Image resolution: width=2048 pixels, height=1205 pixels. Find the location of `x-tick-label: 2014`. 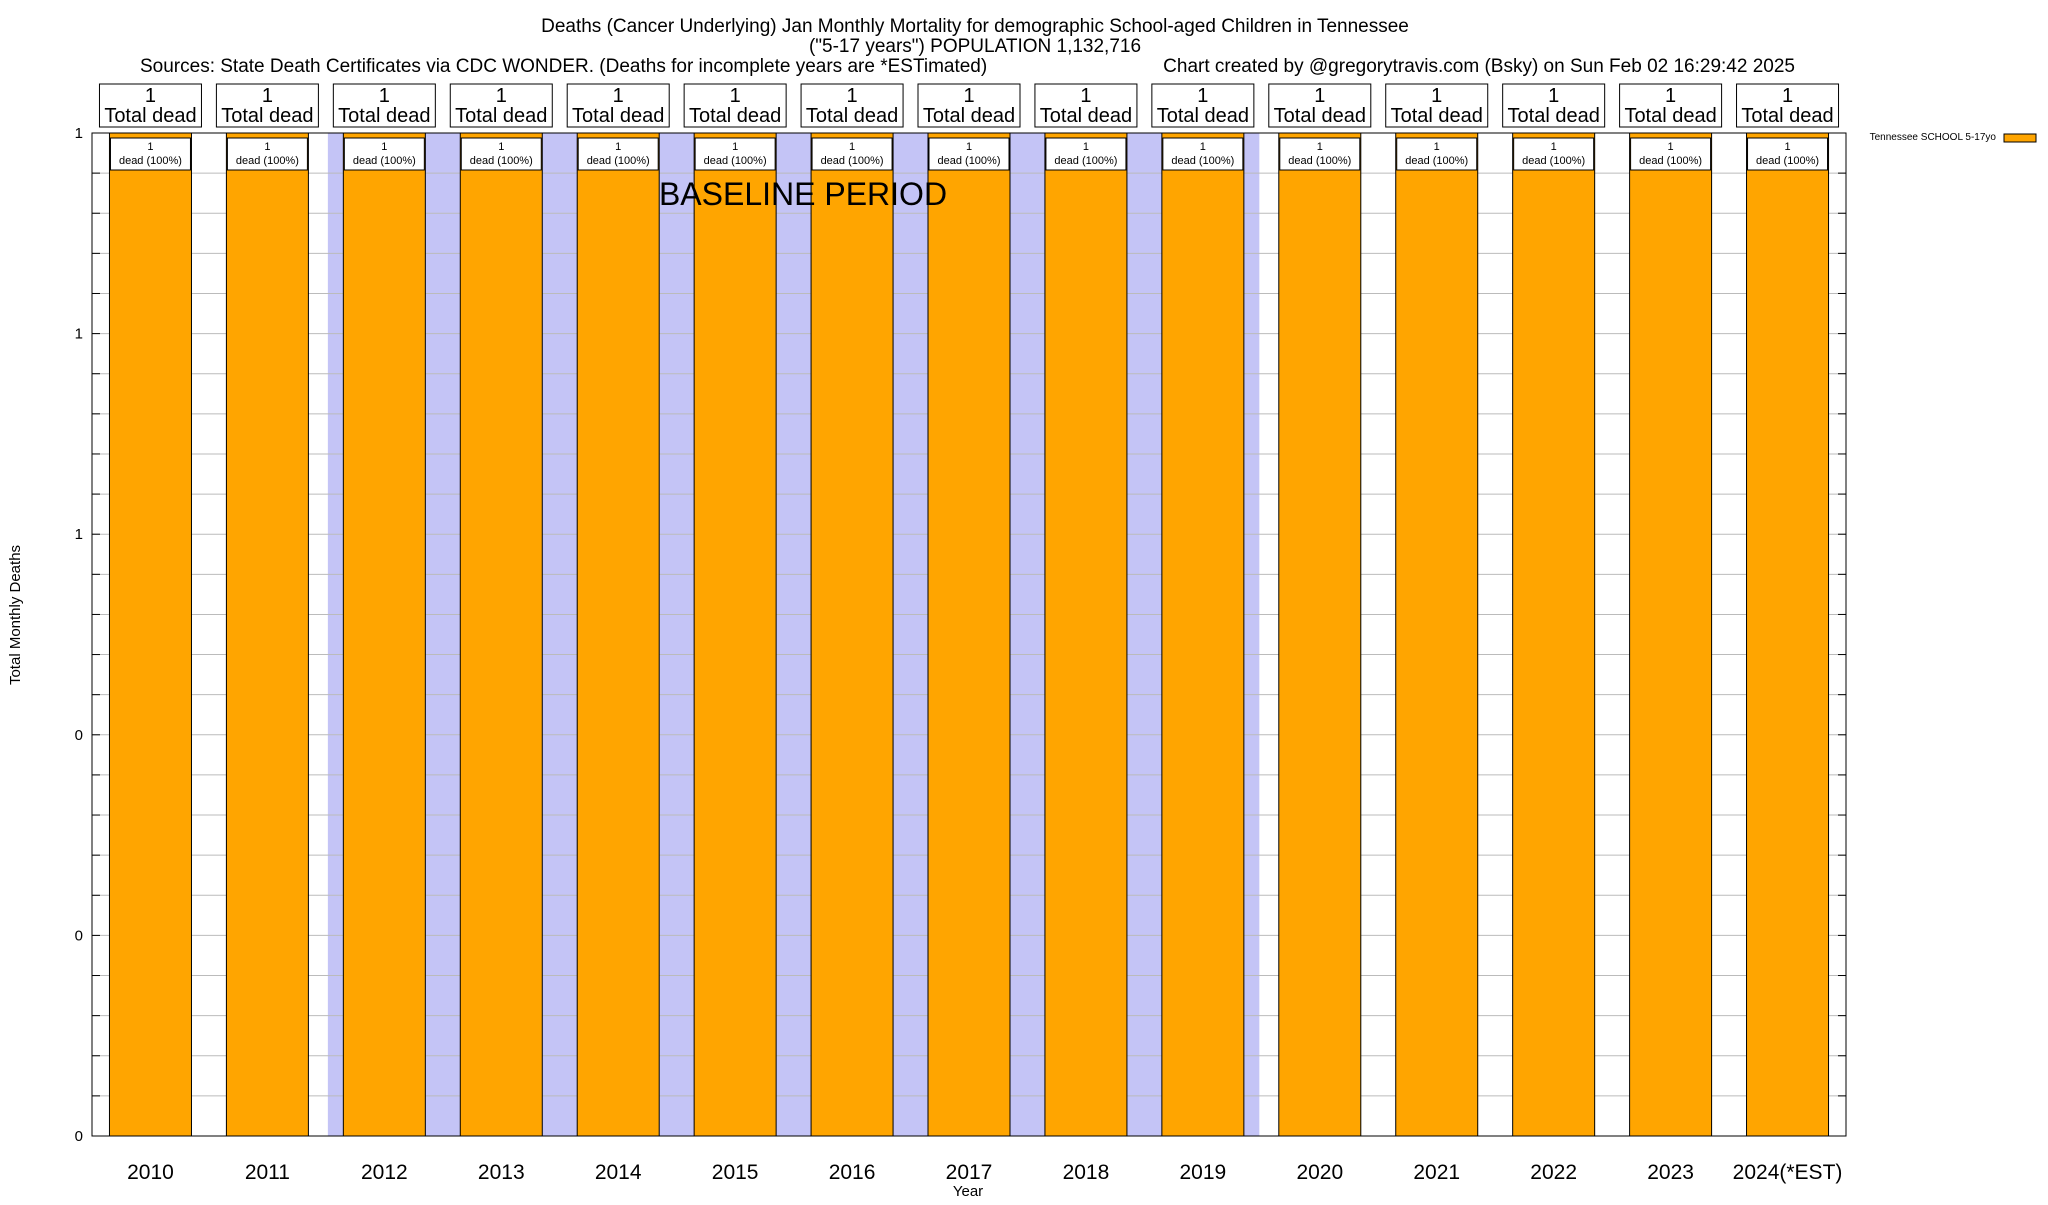

x-tick-label: 2014 is located at coordinates (618, 1172).